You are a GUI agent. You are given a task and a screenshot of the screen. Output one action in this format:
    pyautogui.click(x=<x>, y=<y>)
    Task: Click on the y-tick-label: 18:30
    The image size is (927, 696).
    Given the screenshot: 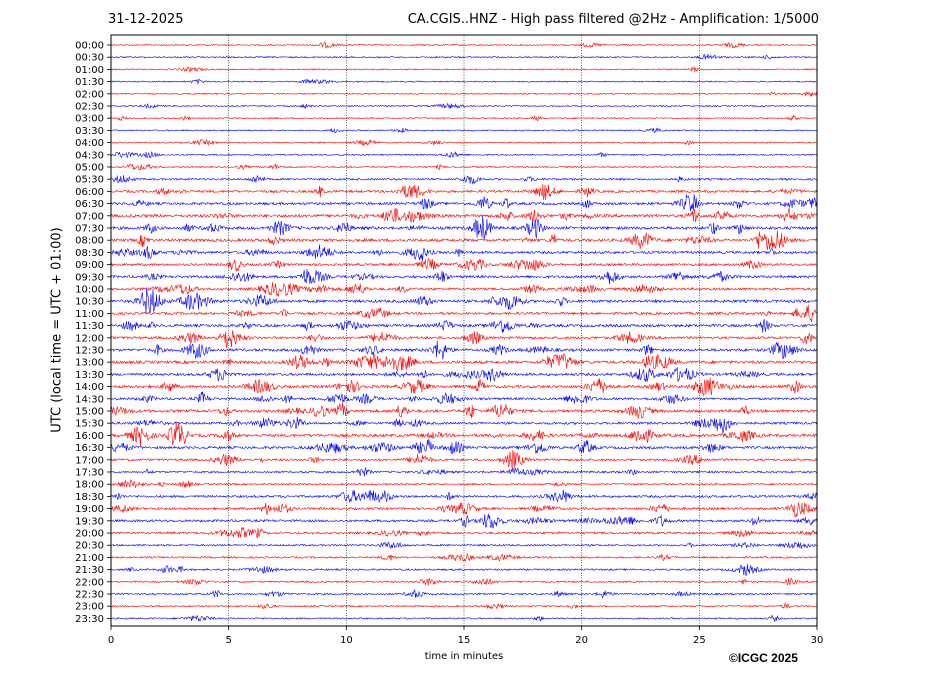 What is the action you would take?
    pyautogui.click(x=89, y=497)
    